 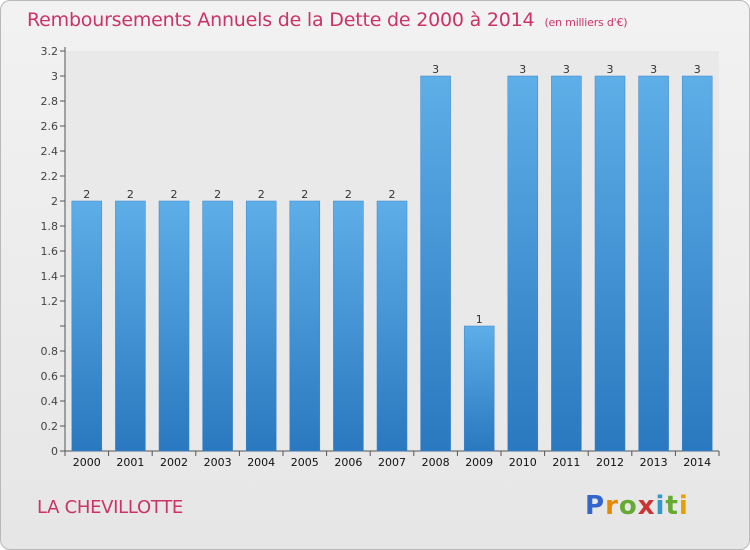 I want to click on x-tick-label: 2005, so click(x=305, y=462).